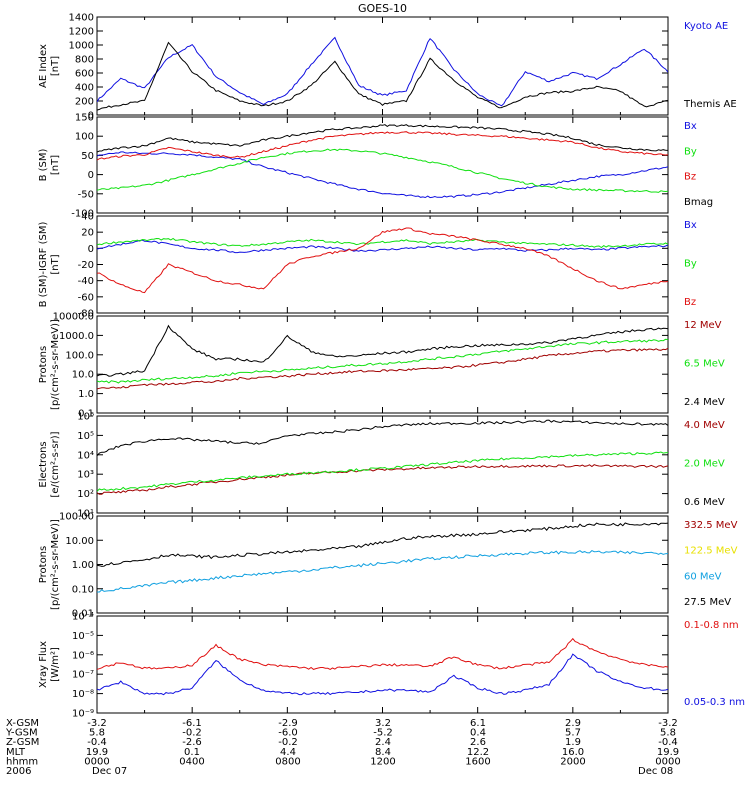  Describe the element at coordinates (690, 151) in the screenshot. I see `legend-label: By` at that location.